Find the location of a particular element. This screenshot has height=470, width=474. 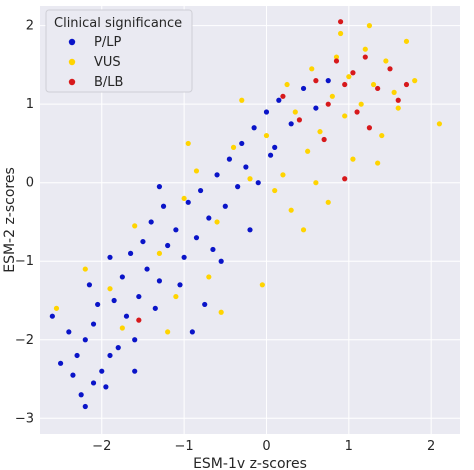

y-tick-label: 2 is located at coordinates (30, 26).